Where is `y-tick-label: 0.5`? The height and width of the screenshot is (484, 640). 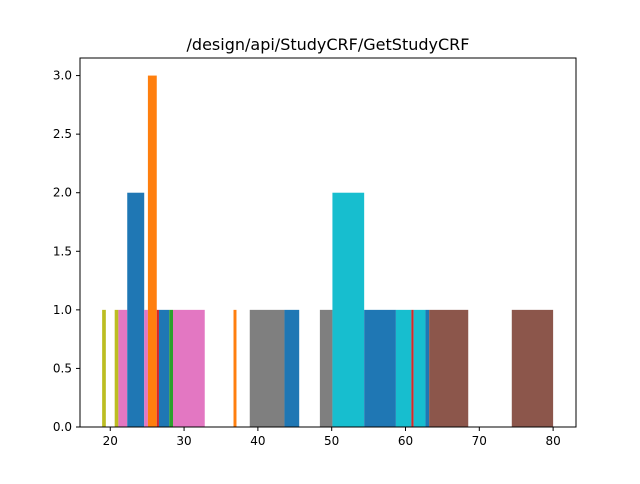 y-tick-label: 0.5 is located at coordinates (62, 368).